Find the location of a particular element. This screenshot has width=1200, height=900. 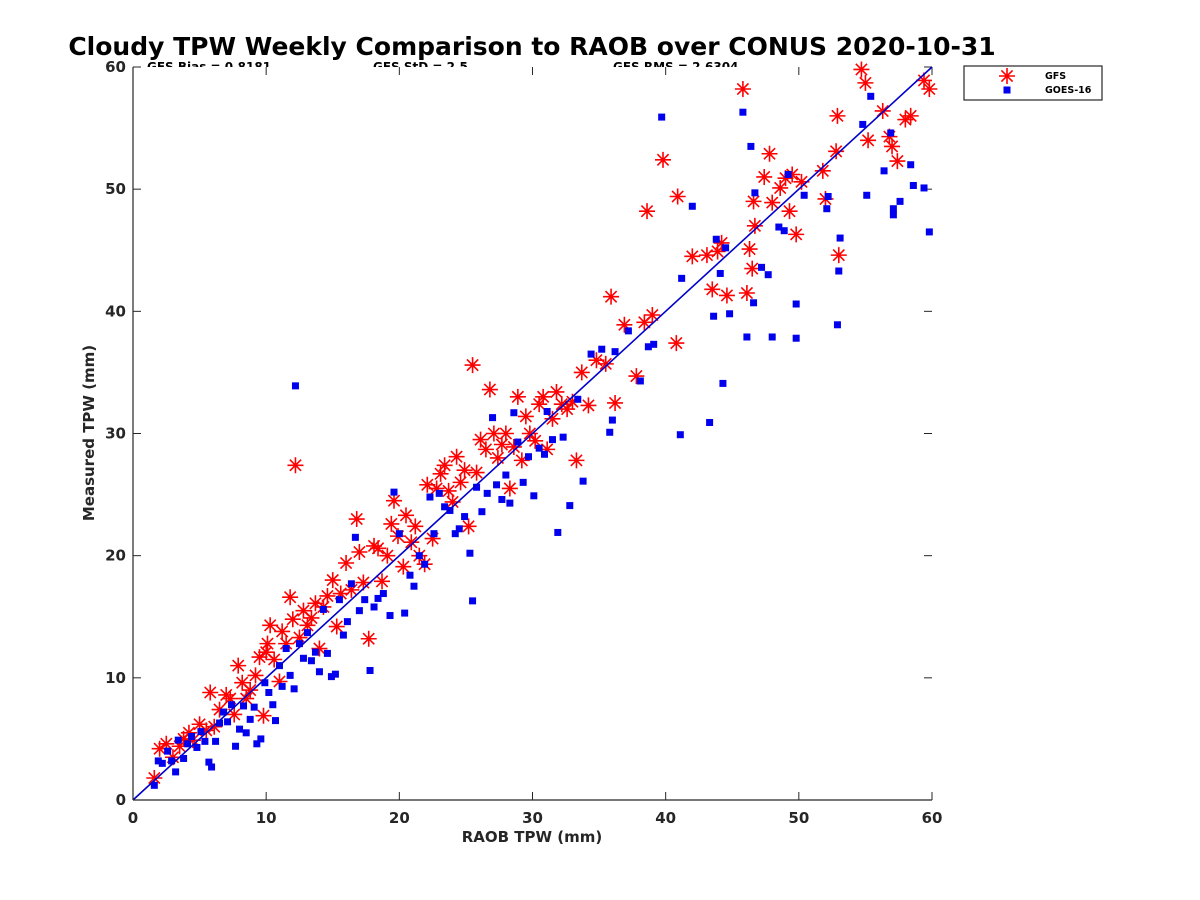

y-tick-label: 60 is located at coordinates (115, 67).